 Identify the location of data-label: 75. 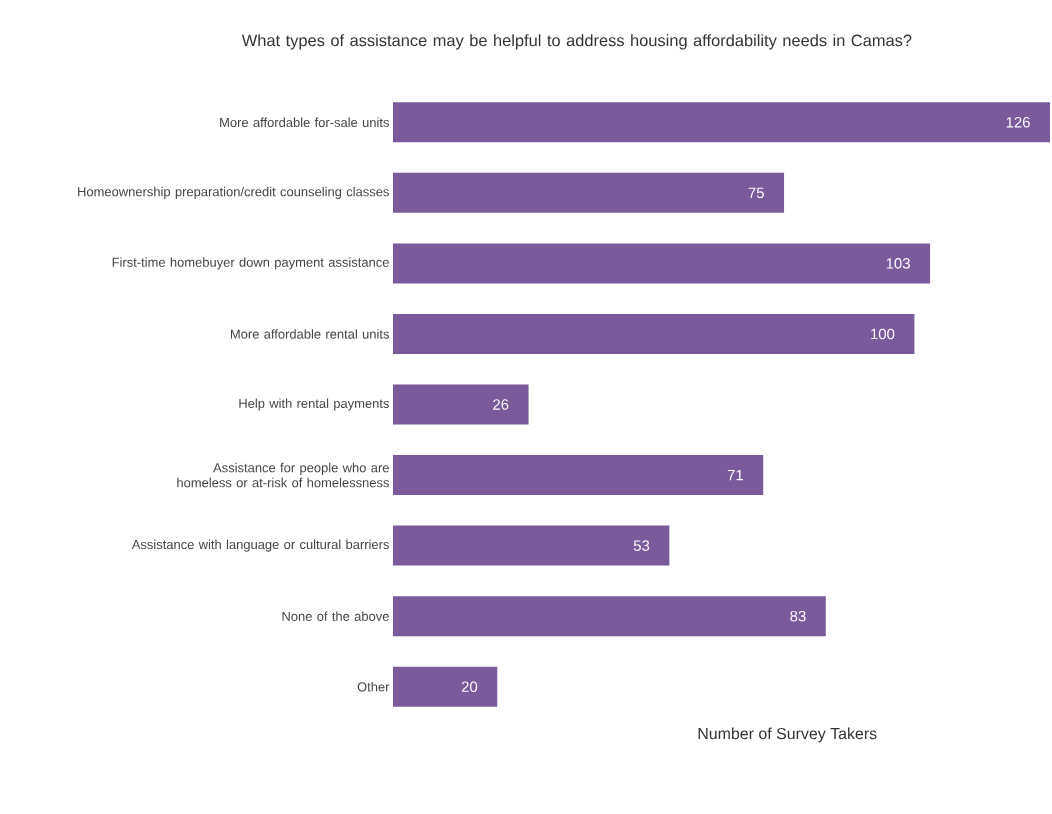
(756, 193).